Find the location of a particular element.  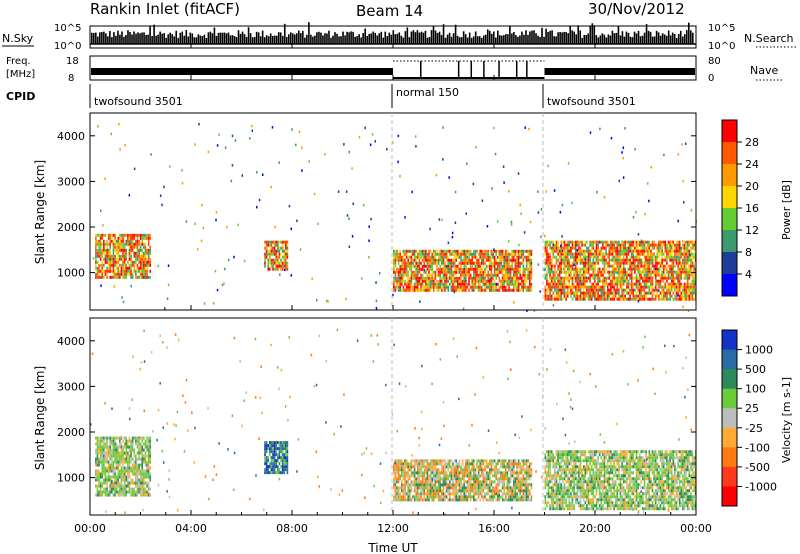

x-tick-label: 20:00 is located at coordinates (595, 528).